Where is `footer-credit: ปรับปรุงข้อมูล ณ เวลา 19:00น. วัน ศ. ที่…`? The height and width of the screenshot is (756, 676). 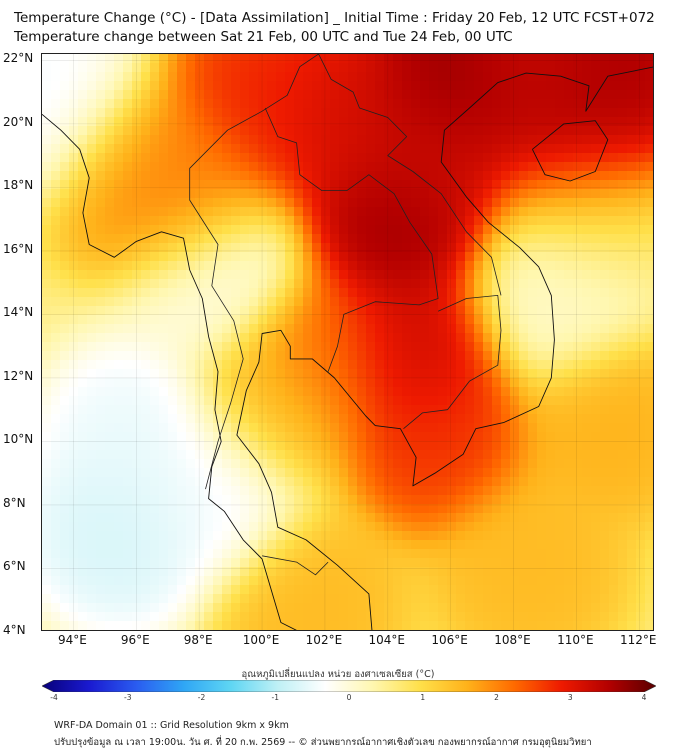 footer-credit: ปรับปรุงข้อมูล ณ เวลา 19:00น. วัน ศ. ที่… is located at coordinates (323, 742).